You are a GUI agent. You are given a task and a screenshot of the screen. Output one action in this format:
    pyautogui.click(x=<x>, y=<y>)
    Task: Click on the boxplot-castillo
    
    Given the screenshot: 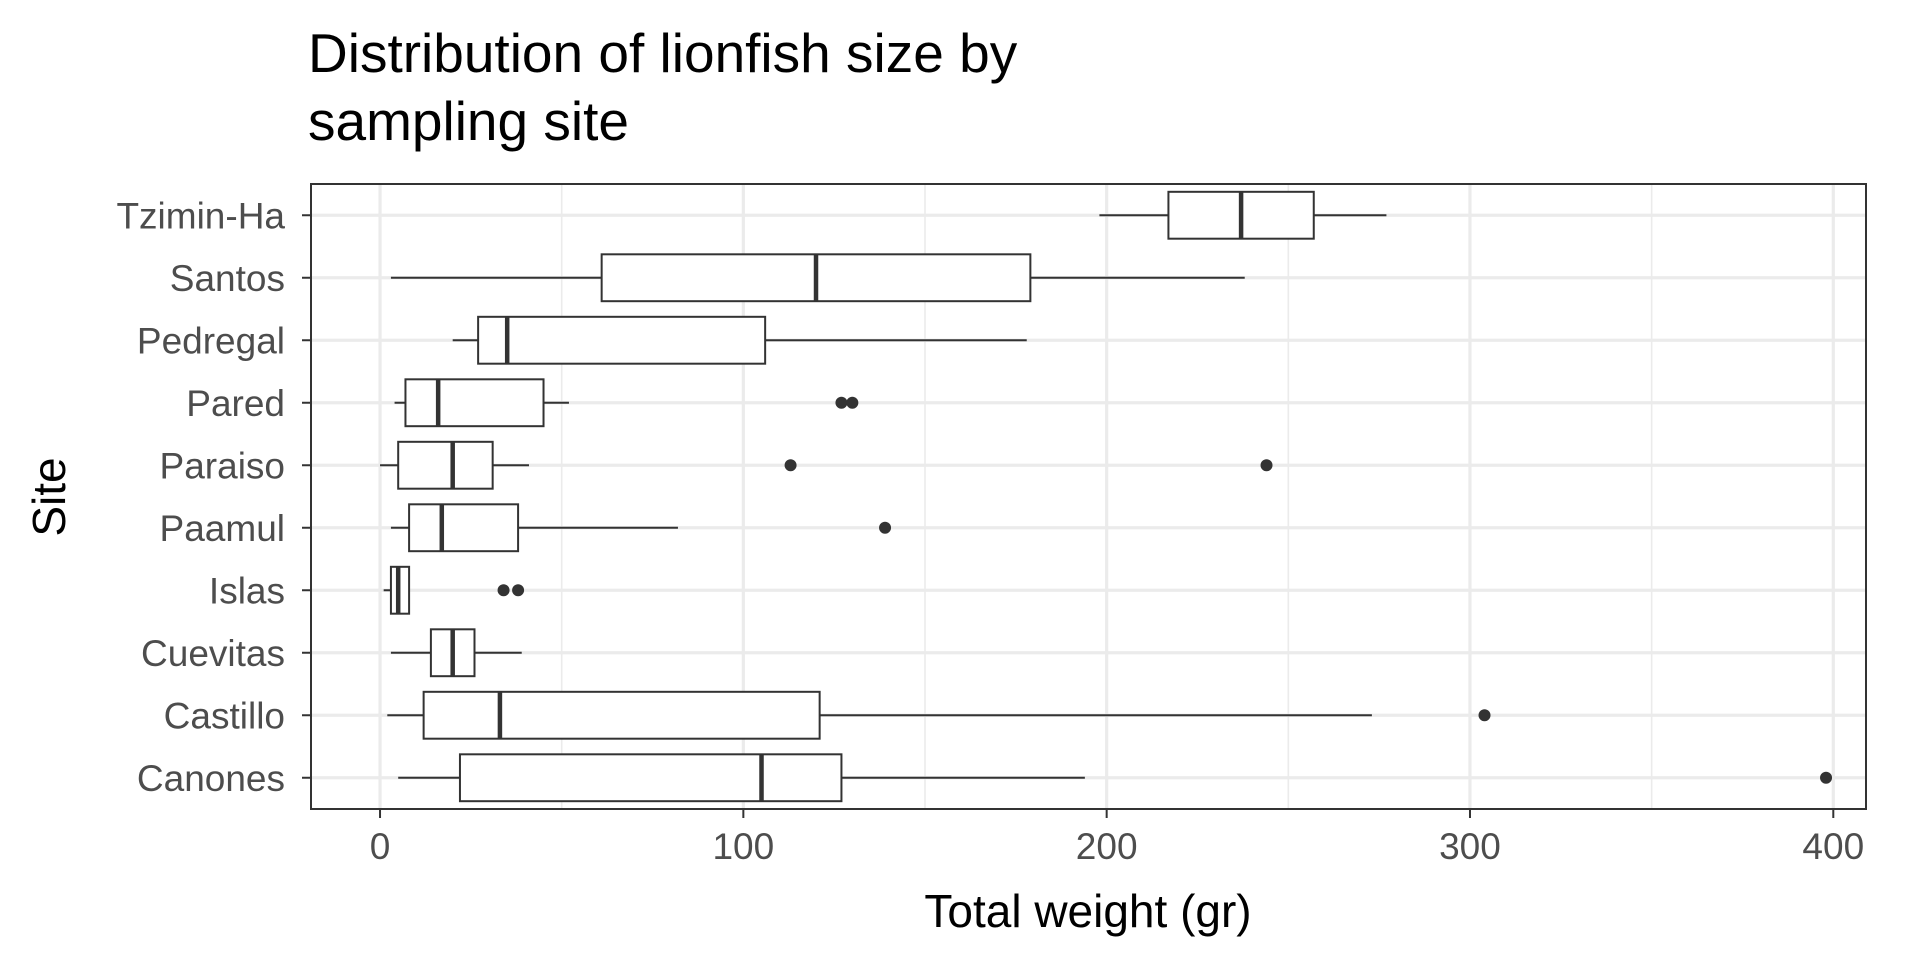 What is the action you would take?
    pyautogui.click(x=939, y=715)
    